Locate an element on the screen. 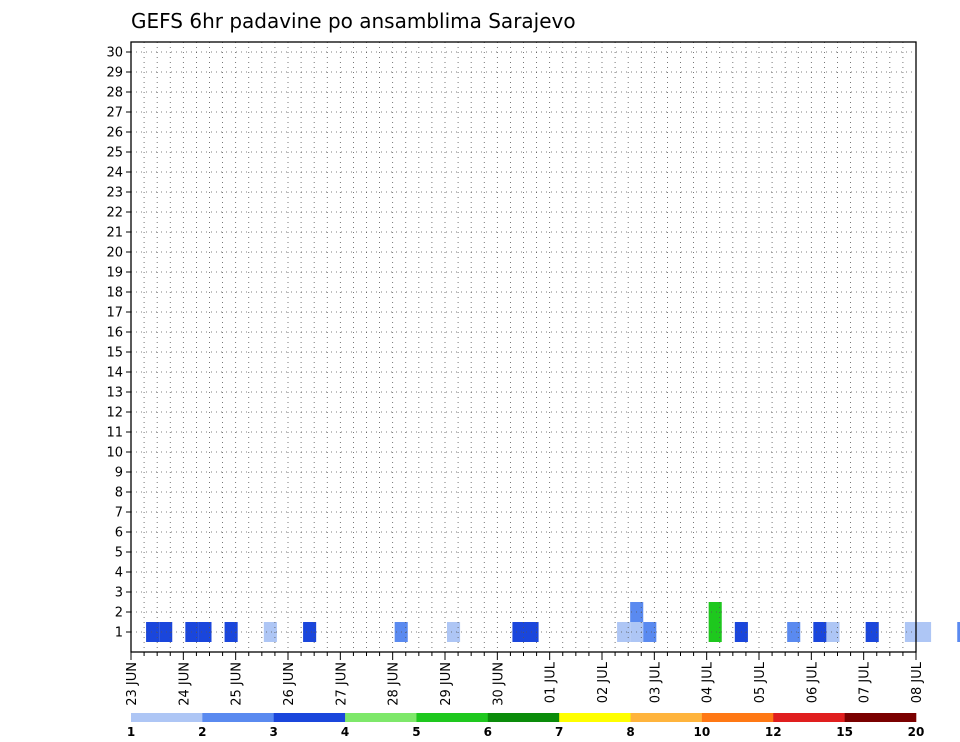  y-tick-label: 17 is located at coordinates (114, 313).